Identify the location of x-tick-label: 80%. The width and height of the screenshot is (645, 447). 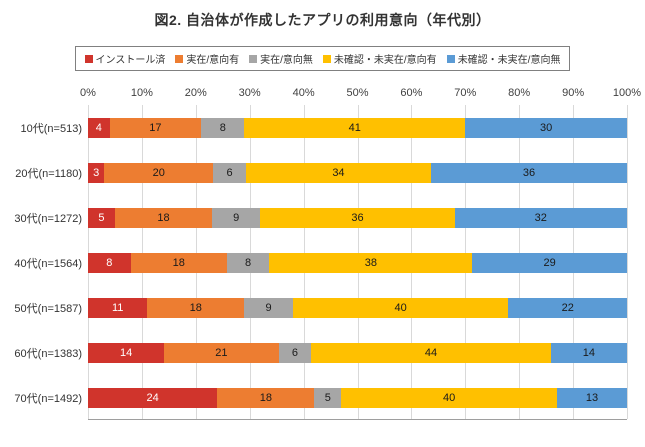
(519, 93).